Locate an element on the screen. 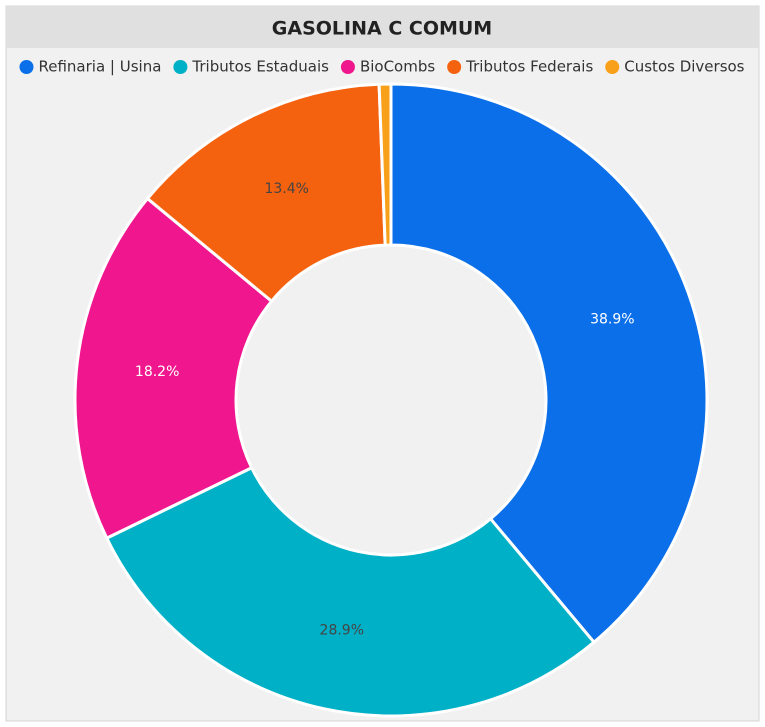 The width and height of the screenshot is (765, 727). legend-label: Tributos Estaduais is located at coordinates (260, 67).